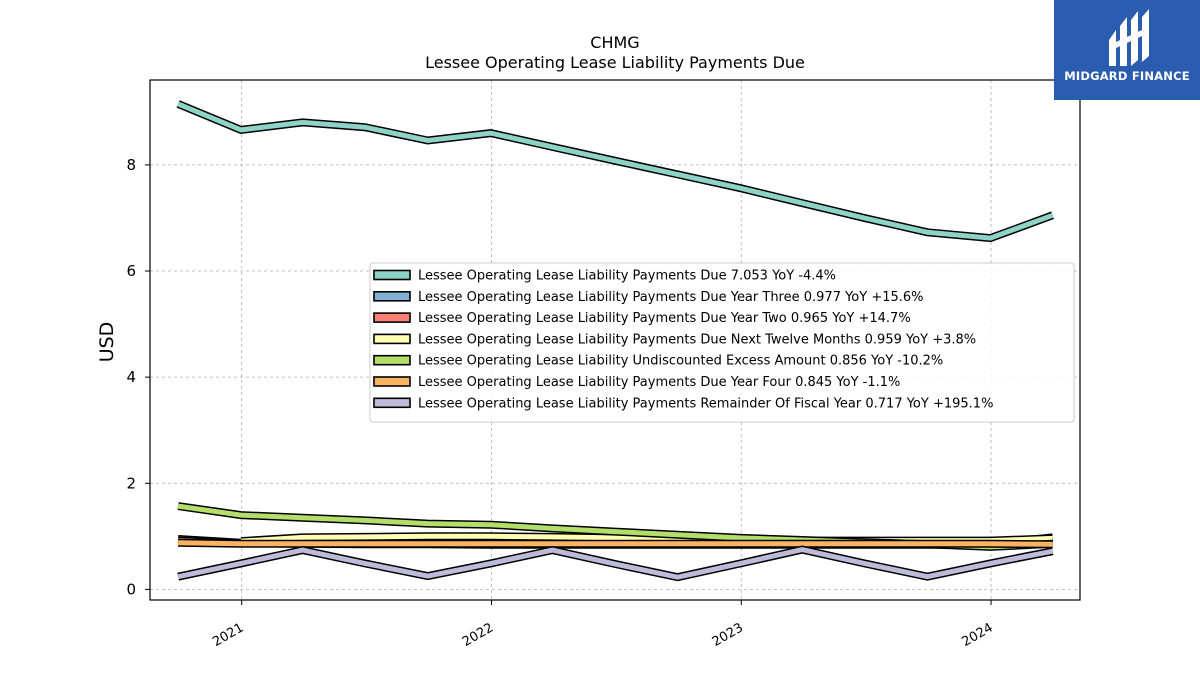 The width and height of the screenshot is (1200, 675). What do you see at coordinates (131, 165) in the screenshot?
I see `y-tick-label: 8` at bounding box center [131, 165].